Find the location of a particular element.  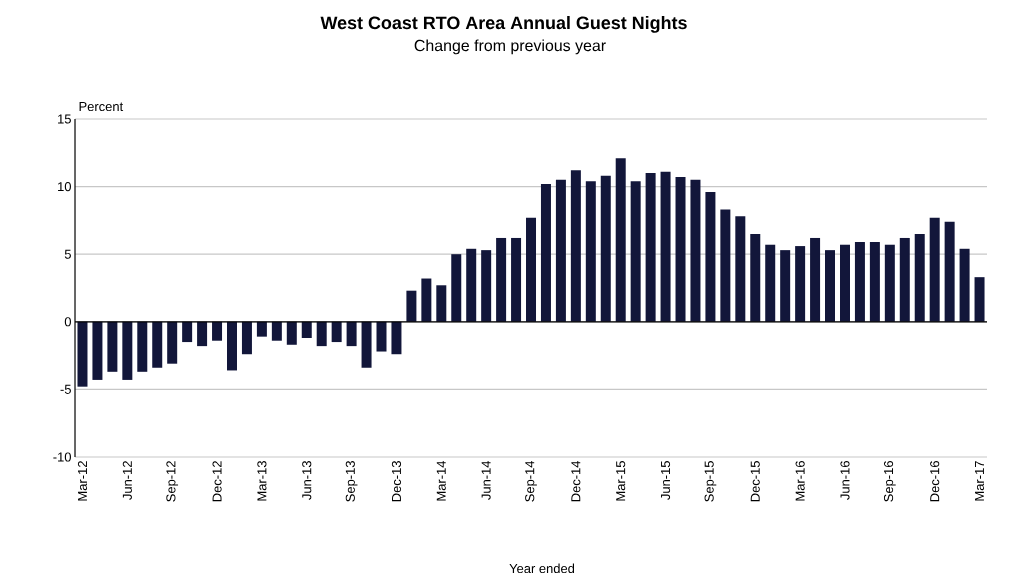

x-tick-label: Sep-12 is located at coordinates (172, 481).